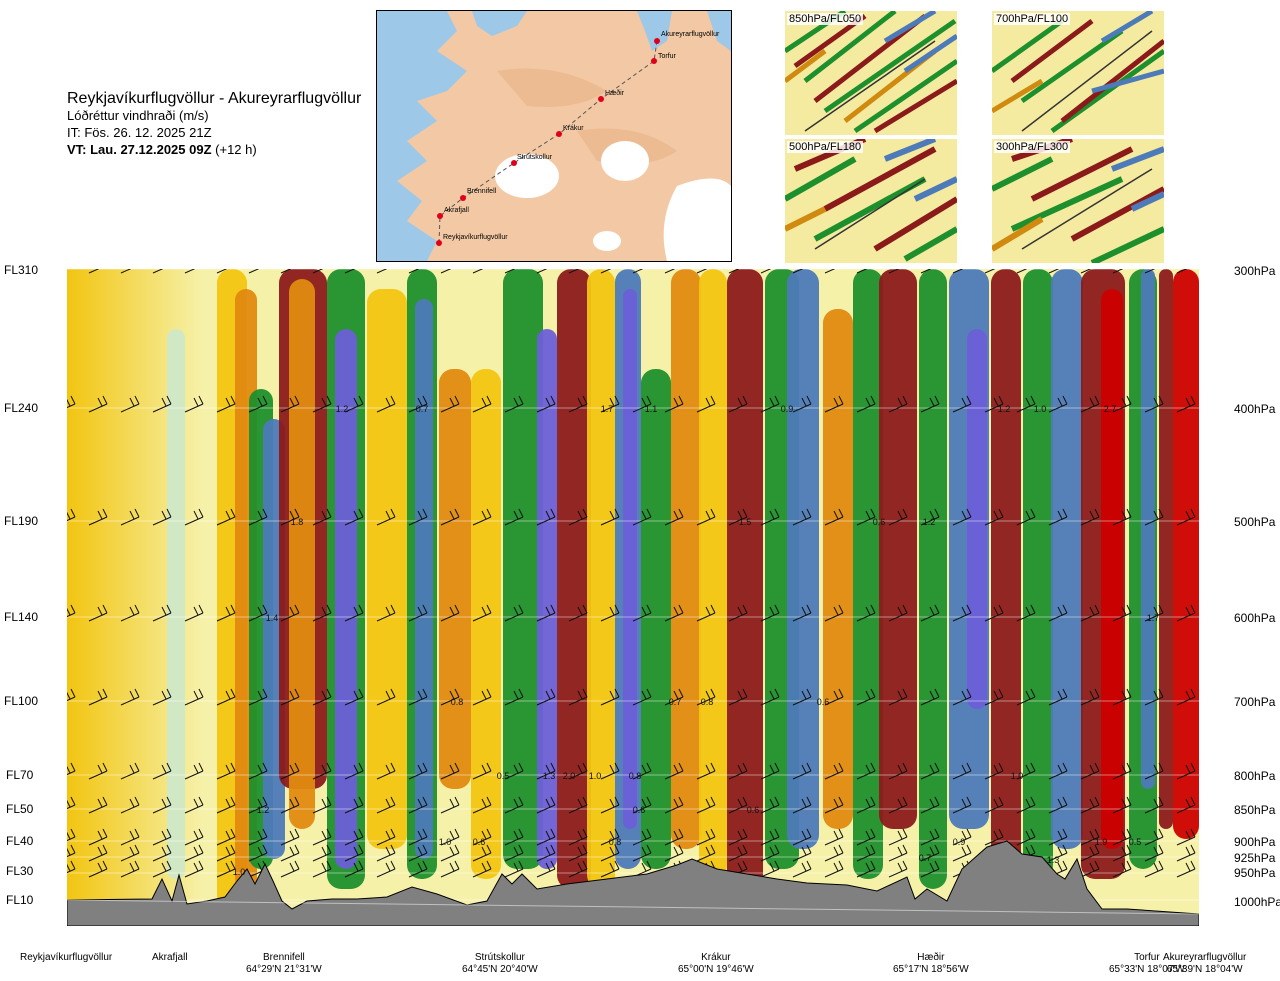 Image resolution: width=1280 pixels, height=981 pixels. I want to click on thumbnail-label: 500hPa/FL180, so click(825, 147).